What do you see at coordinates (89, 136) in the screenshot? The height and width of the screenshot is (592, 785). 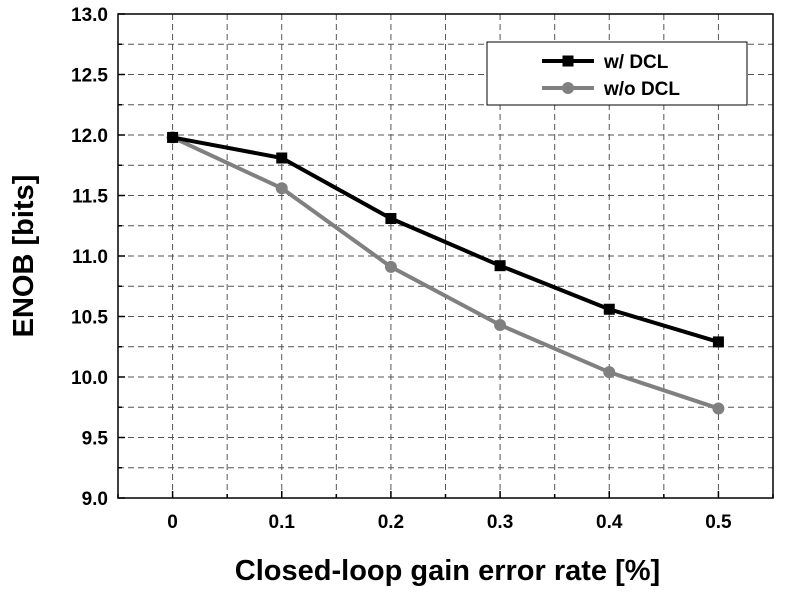 I see `y-tick-label: 12.0` at bounding box center [89, 136].